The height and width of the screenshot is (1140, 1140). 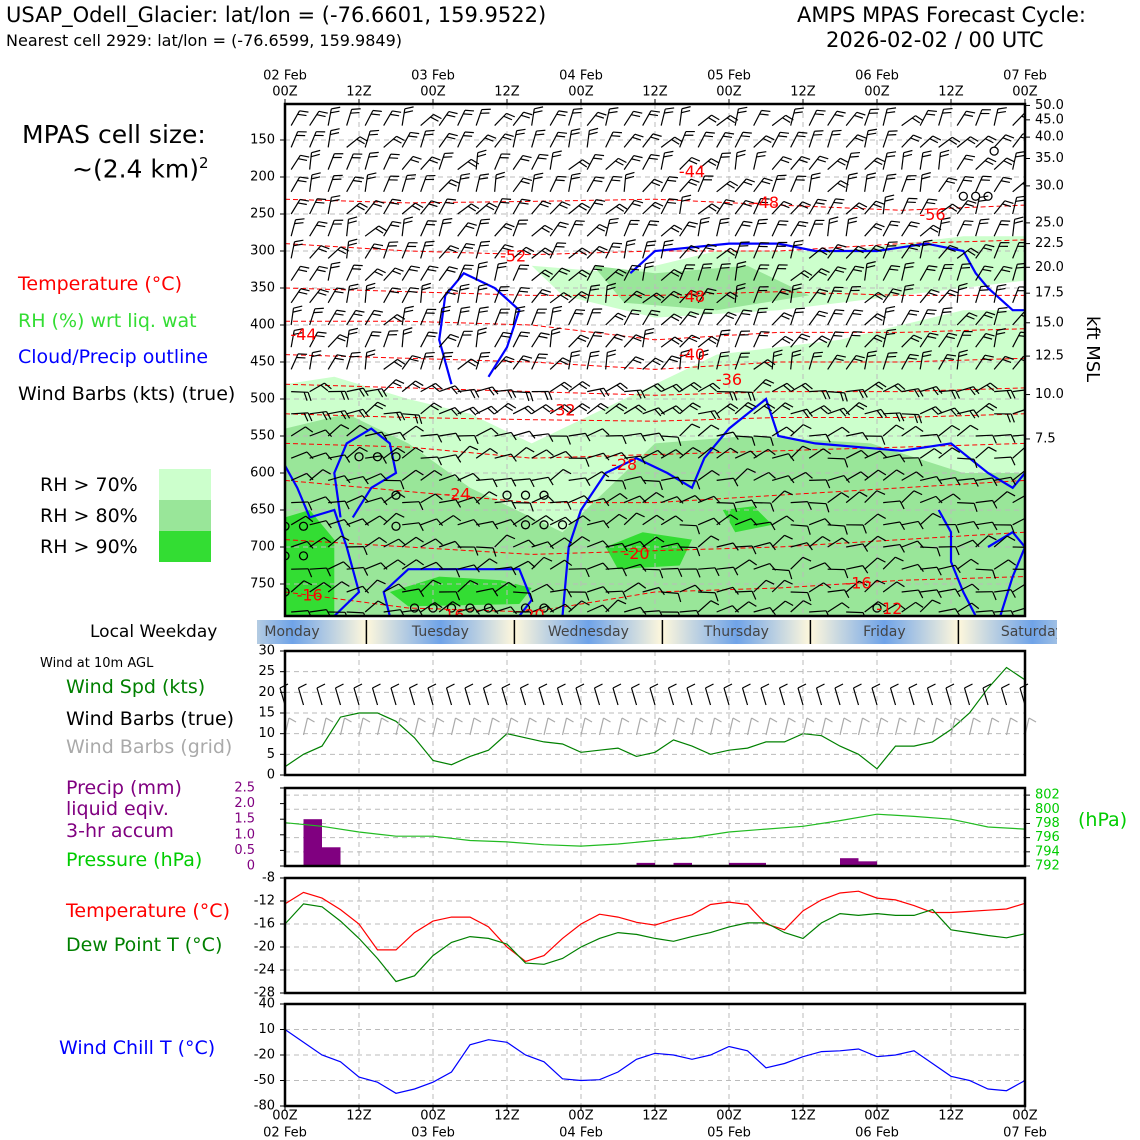 What do you see at coordinates (479, 328) in the screenshot?
I see `cloud-outline` at bounding box center [479, 328].